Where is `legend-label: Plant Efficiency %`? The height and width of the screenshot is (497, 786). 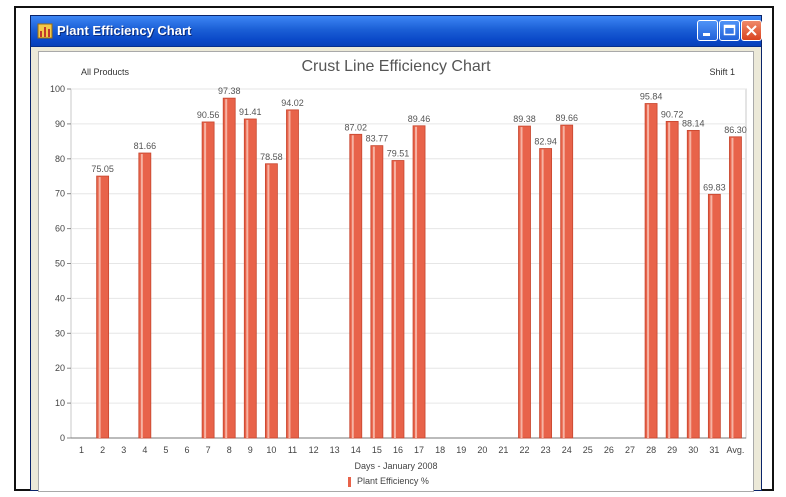 legend-label: Plant Efficiency % is located at coordinates (393, 481).